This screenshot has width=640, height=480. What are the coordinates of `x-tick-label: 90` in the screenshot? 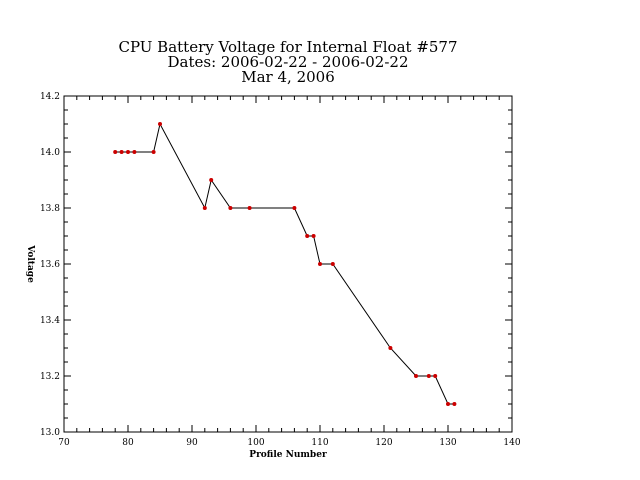 It's located at (192, 443).